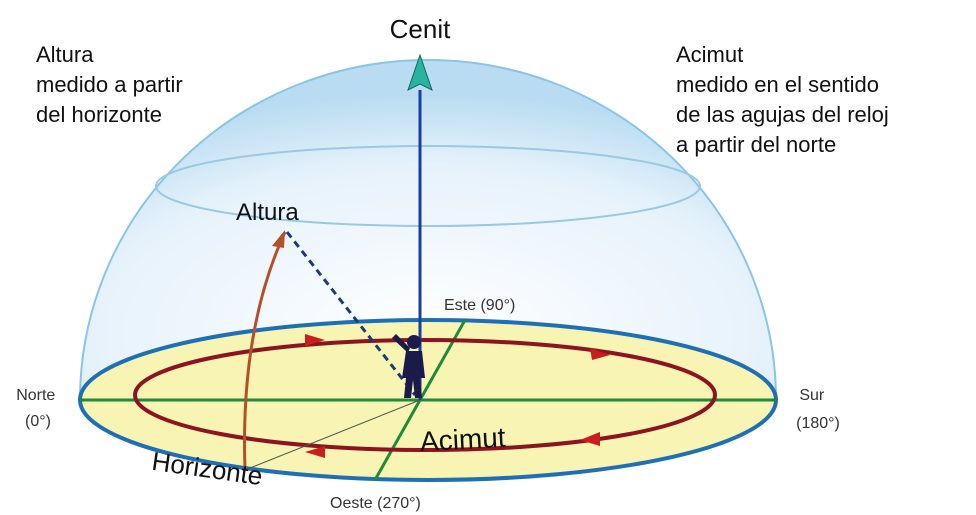  I want to click on note-line: a partir del norte, so click(756, 144).